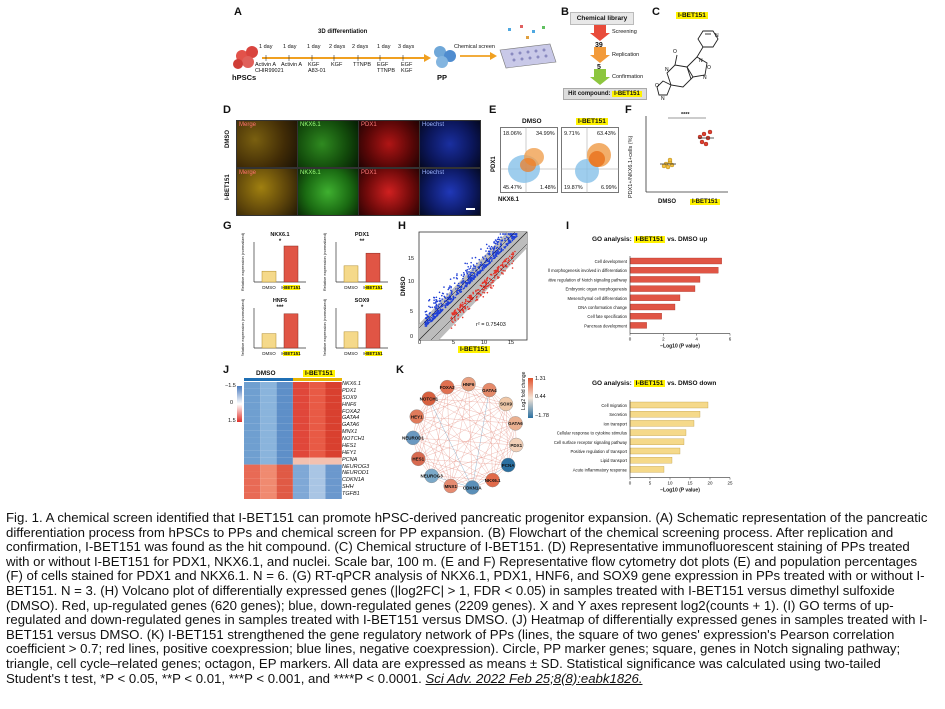  What do you see at coordinates (600, 469) in the screenshot?
I see `go-term-label: Acute inflammatory response` at bounding box center [600, 469].